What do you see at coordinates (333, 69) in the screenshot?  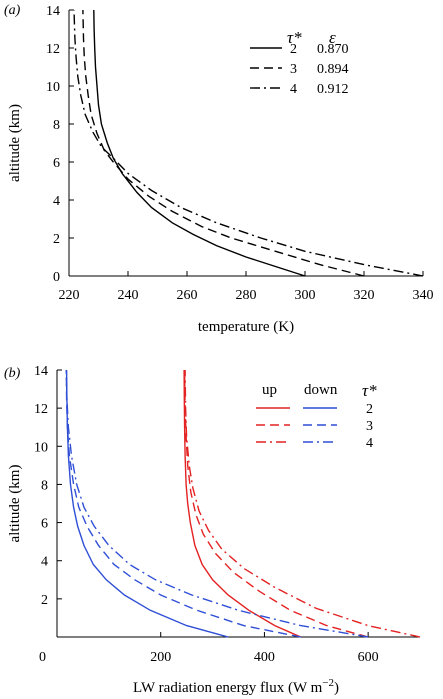 I see `legend-epsilon-value: 0.894` at bounding box center [333, 69].